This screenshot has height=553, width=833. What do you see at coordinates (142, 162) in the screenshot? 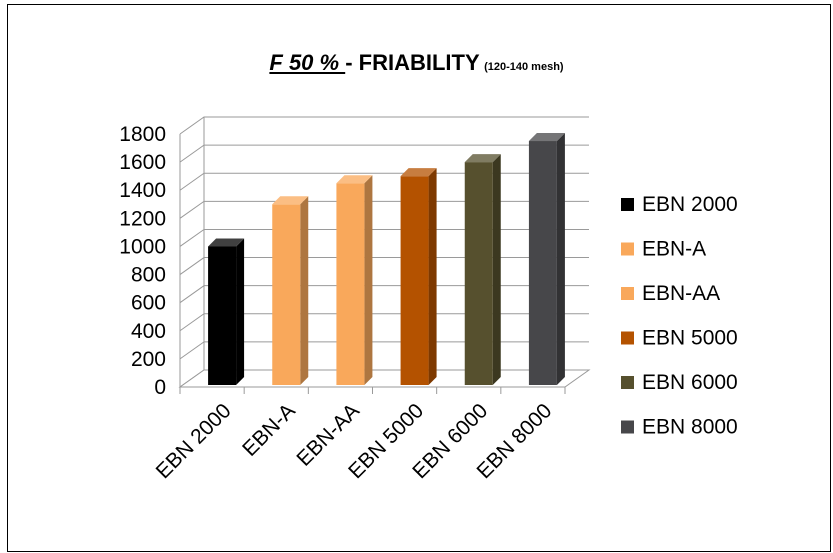
I see `y-tick-label: 1600` at bounding box center [142, 162].